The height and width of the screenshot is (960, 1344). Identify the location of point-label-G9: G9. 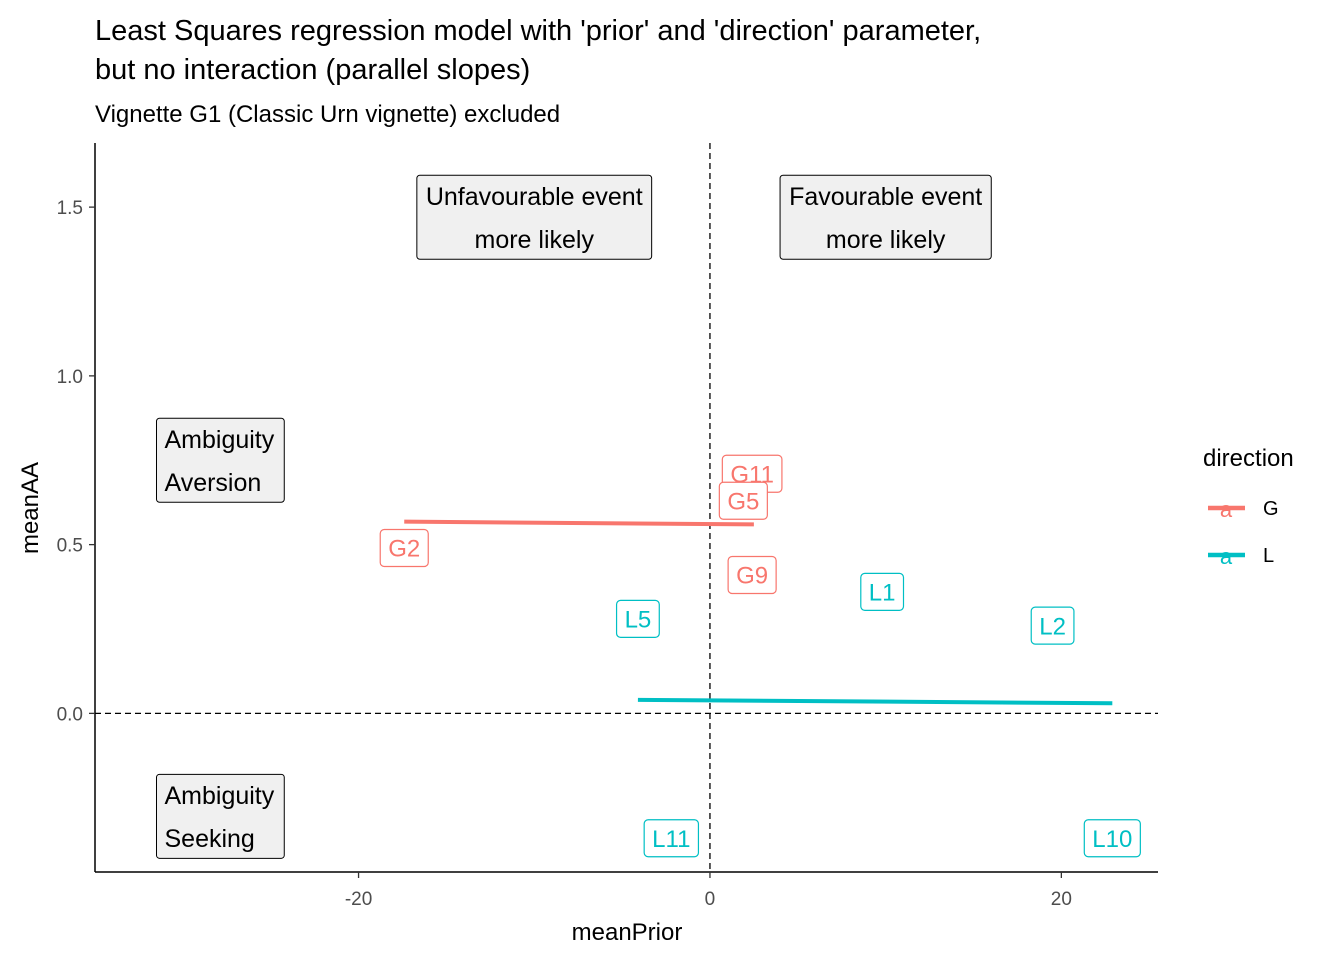
(752, 575).